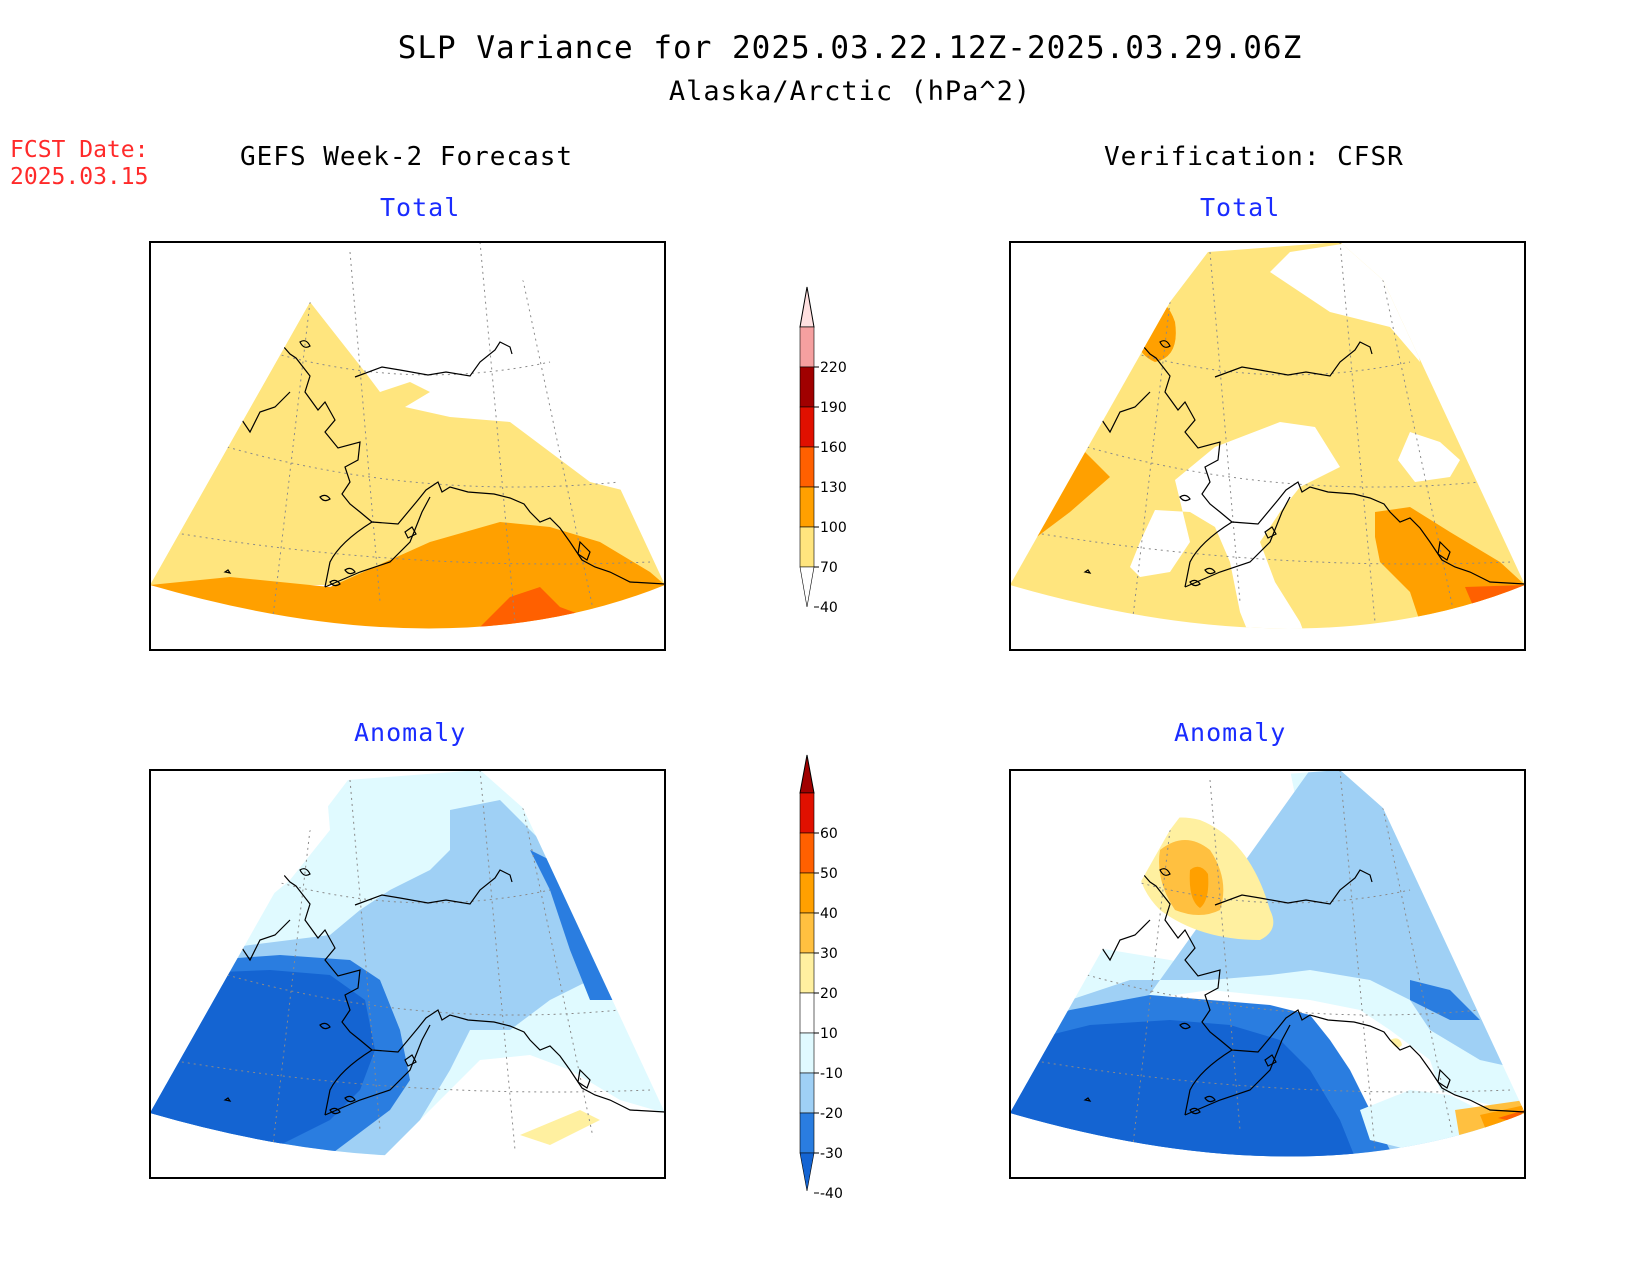  Describe the element at coordinates (833, 528) in the screenshot. I see `total-colorbar-tick-label: 100` at that location.